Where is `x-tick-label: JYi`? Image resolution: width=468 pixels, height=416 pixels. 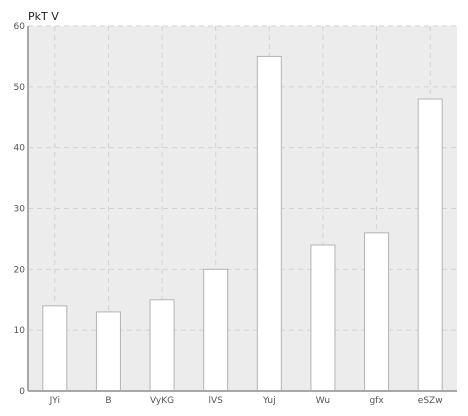 x-tick-label: JYi is located at coordinates (54, 401).